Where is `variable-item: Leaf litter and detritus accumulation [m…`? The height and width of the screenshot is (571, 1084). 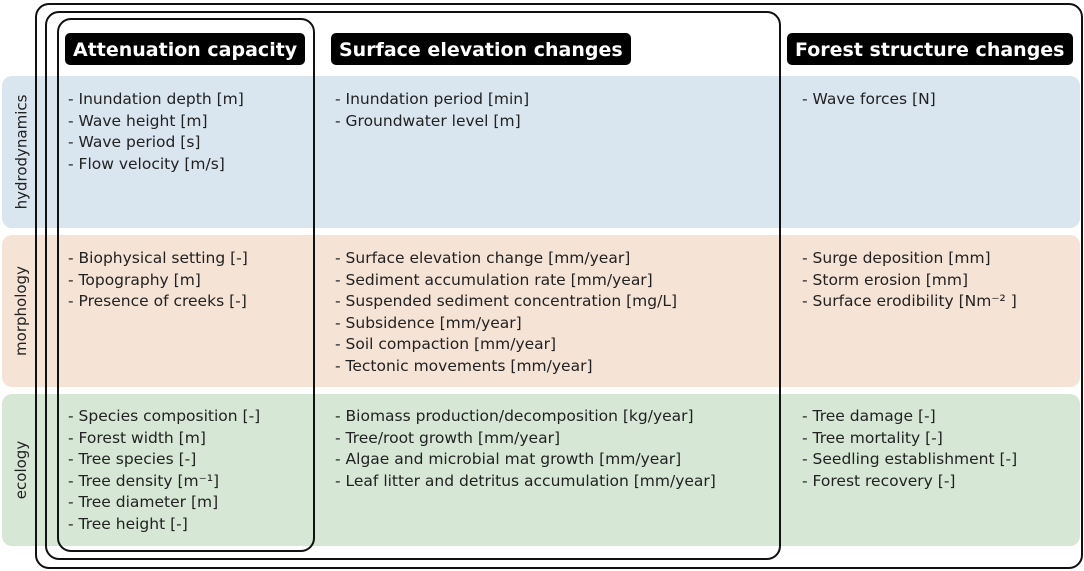
variable-item: Leaf litter and detritus accumulation [m… is located at coordinates (525, 482).